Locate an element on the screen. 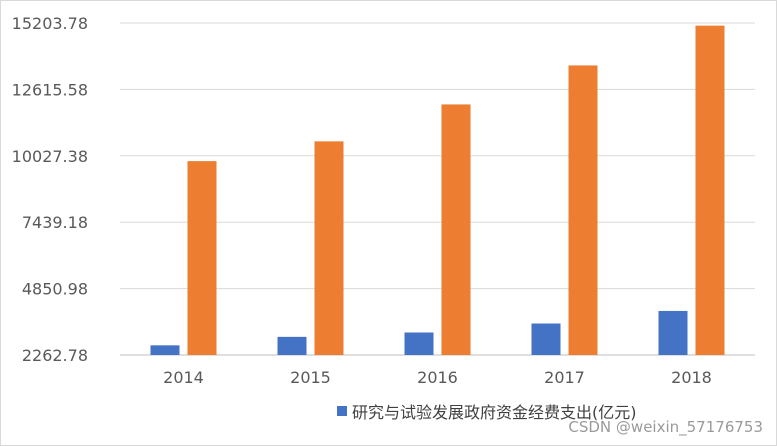 The image size is (777, 446). bar-blue-2015 is located at coordinates (292, 345).